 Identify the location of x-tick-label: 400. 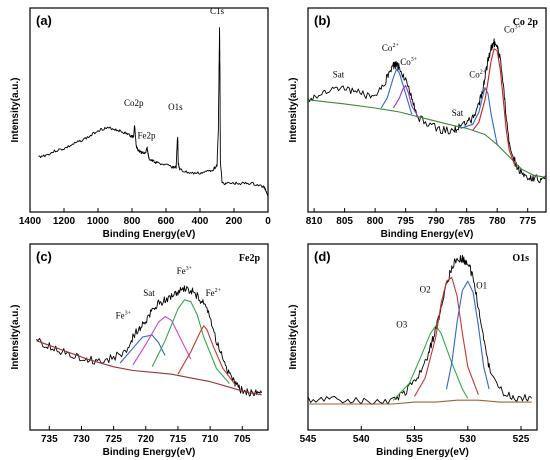
(200, 221).